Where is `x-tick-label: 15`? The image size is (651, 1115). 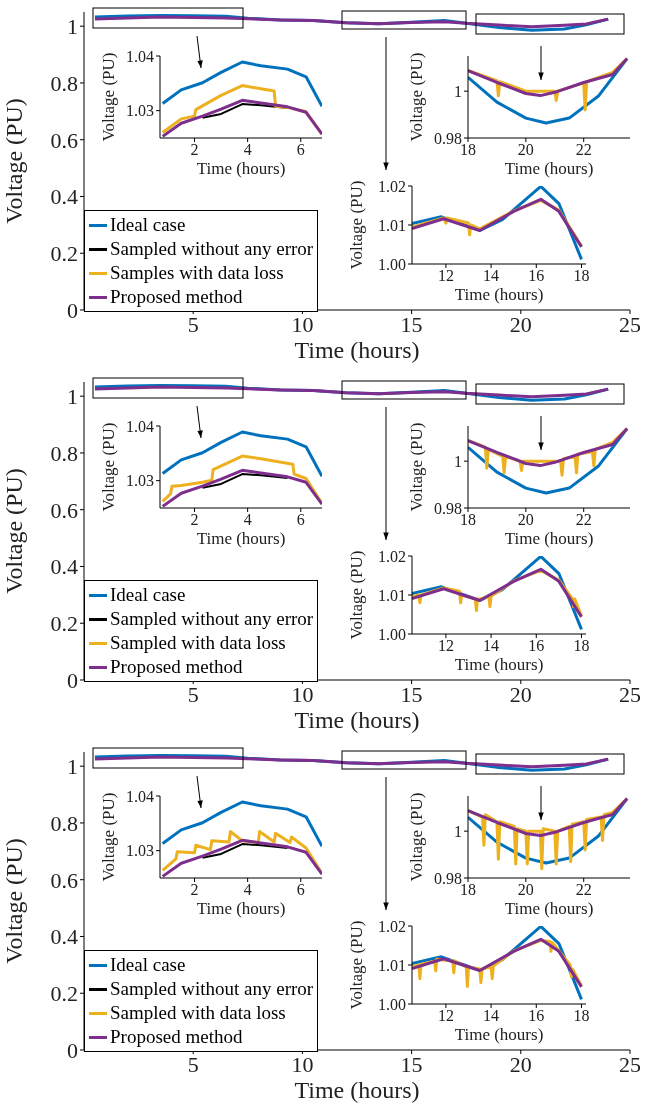 x-tick-label: 15 is located at coordinates (411, 694).